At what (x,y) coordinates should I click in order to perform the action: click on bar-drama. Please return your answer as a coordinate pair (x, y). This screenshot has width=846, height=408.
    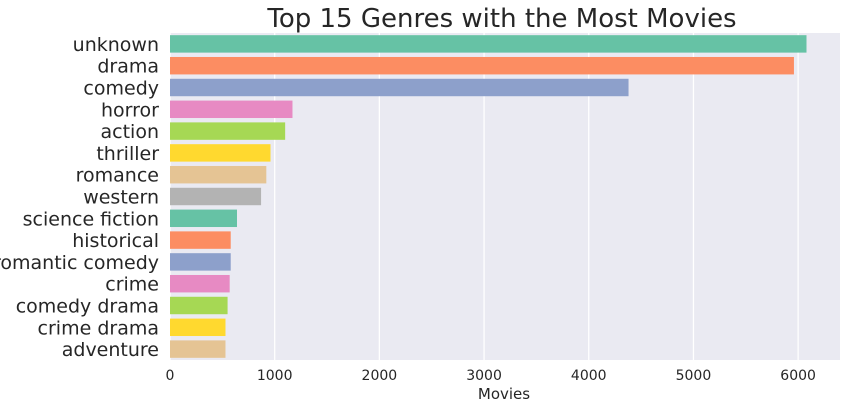
    Looking at the image, I should click on (482, 65).